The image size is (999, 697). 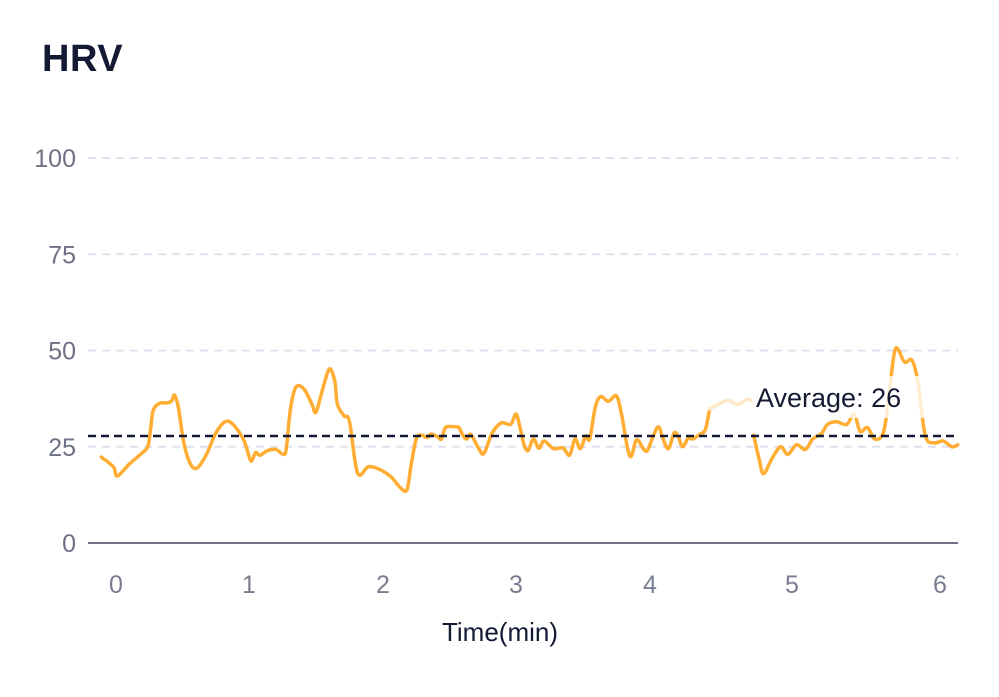 I want to click on x-tick-label: 1, so click(x=249, y=585).